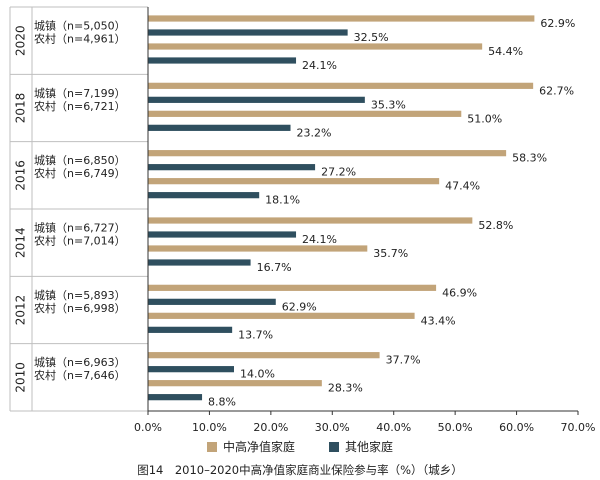  Describe the element at coordinates (80, 39) in the screenshot. I see `rural-label-2020: 农村（n=4,961）` at that location.